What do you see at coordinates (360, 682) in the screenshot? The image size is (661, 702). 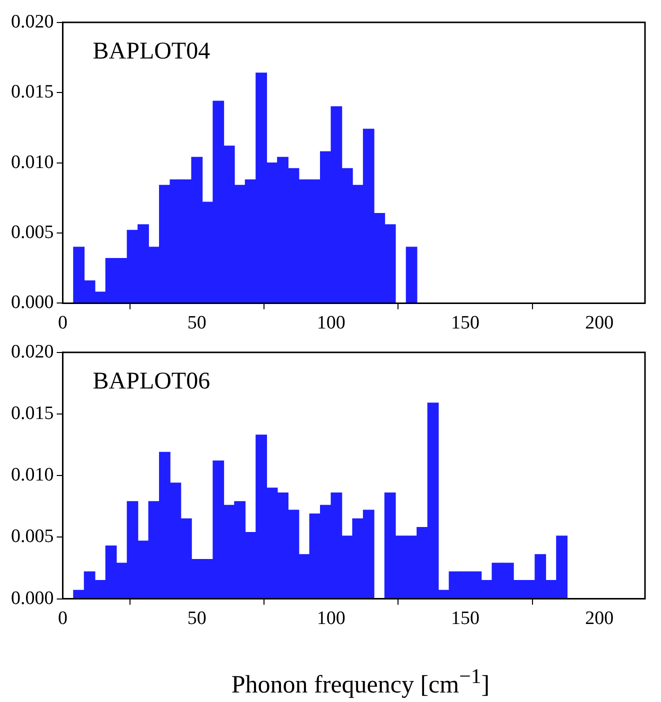 I see `x-axis-title: Phonon frequency [cm$^{−1}$]` at bounding box center [360, 682].